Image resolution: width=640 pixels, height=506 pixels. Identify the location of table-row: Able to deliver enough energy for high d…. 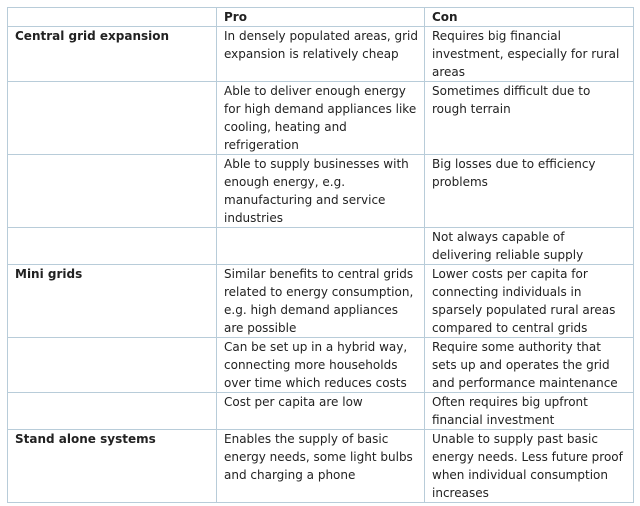
(320, 118).